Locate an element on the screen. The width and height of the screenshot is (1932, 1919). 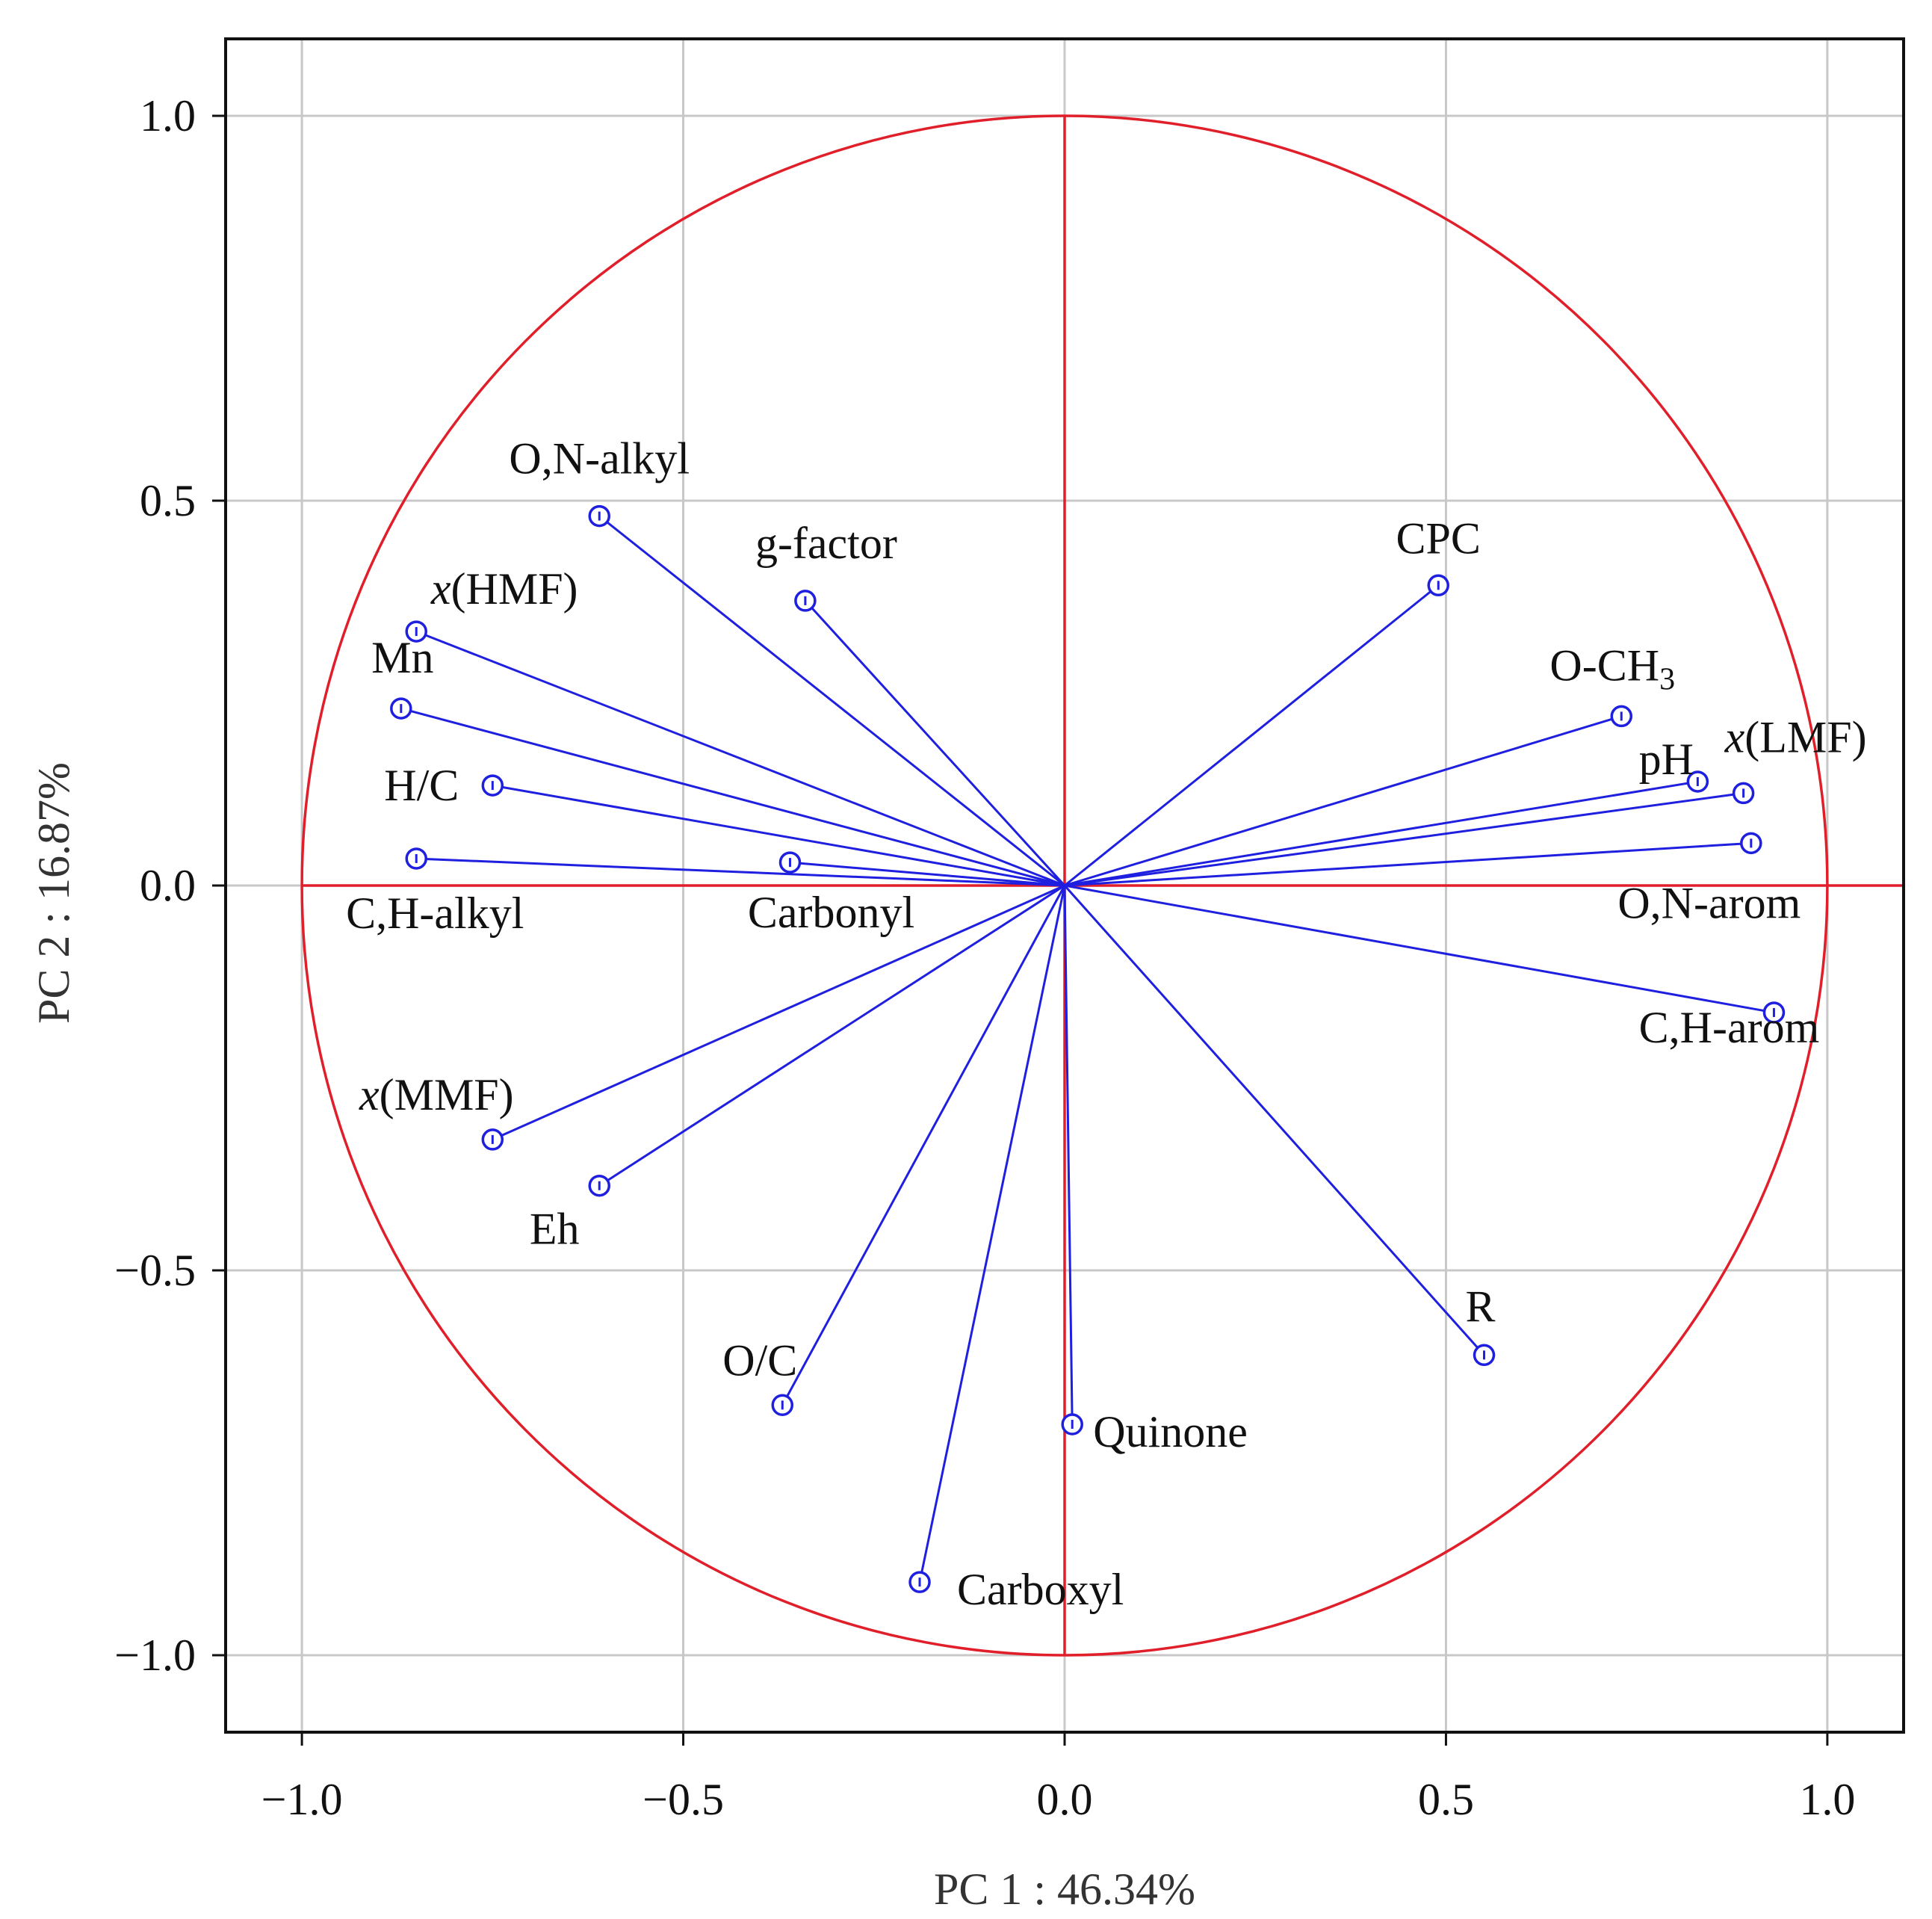
x-tick-label: 0.0 is located at coordinates (1065, 1799).